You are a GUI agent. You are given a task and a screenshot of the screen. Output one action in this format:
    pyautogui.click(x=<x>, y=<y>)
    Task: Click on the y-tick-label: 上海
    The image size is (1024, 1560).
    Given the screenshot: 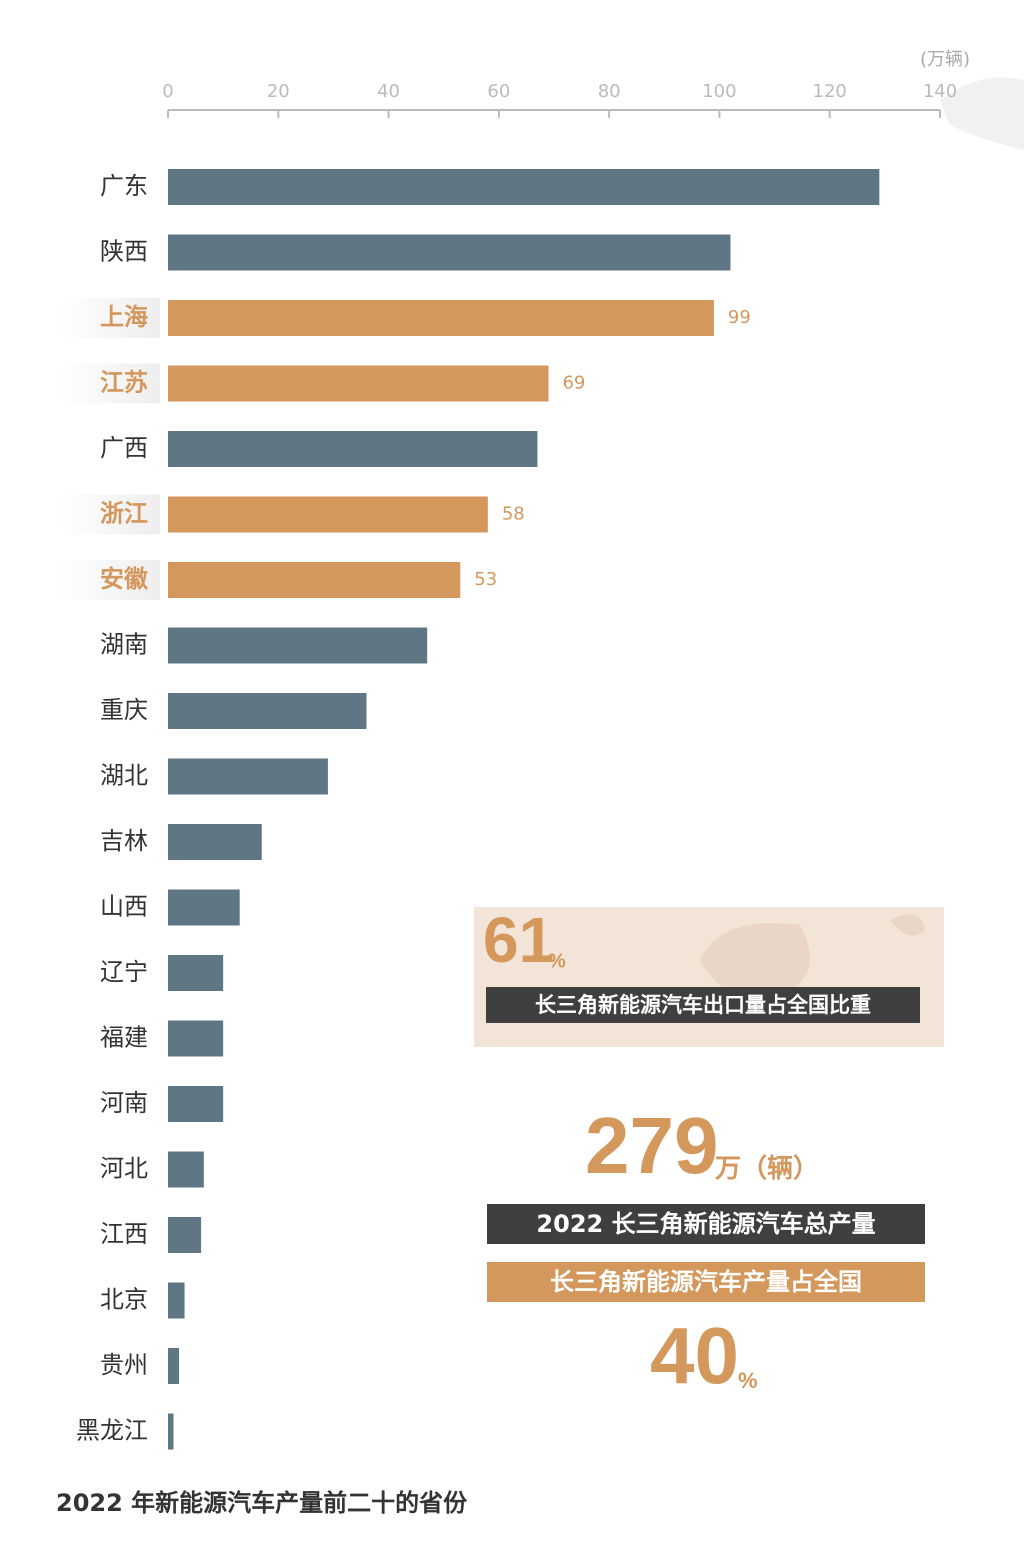 What is the action you would take?
    pyautogui.click(x=124, y=317)
    